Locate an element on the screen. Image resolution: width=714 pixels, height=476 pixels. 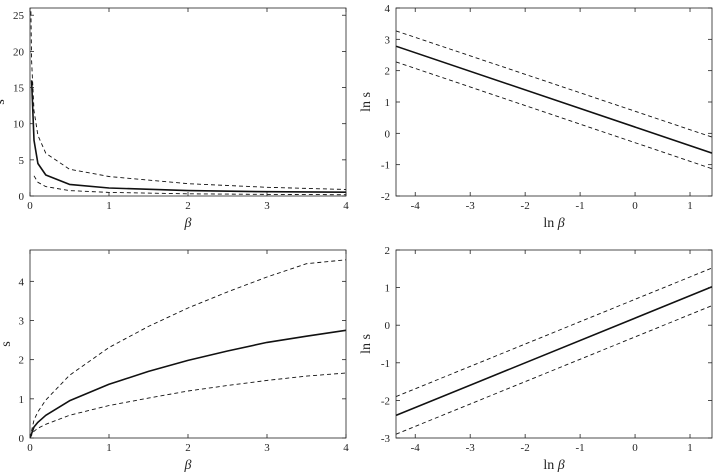
y-tick-label: 5 is located at coordinates (22, 161).